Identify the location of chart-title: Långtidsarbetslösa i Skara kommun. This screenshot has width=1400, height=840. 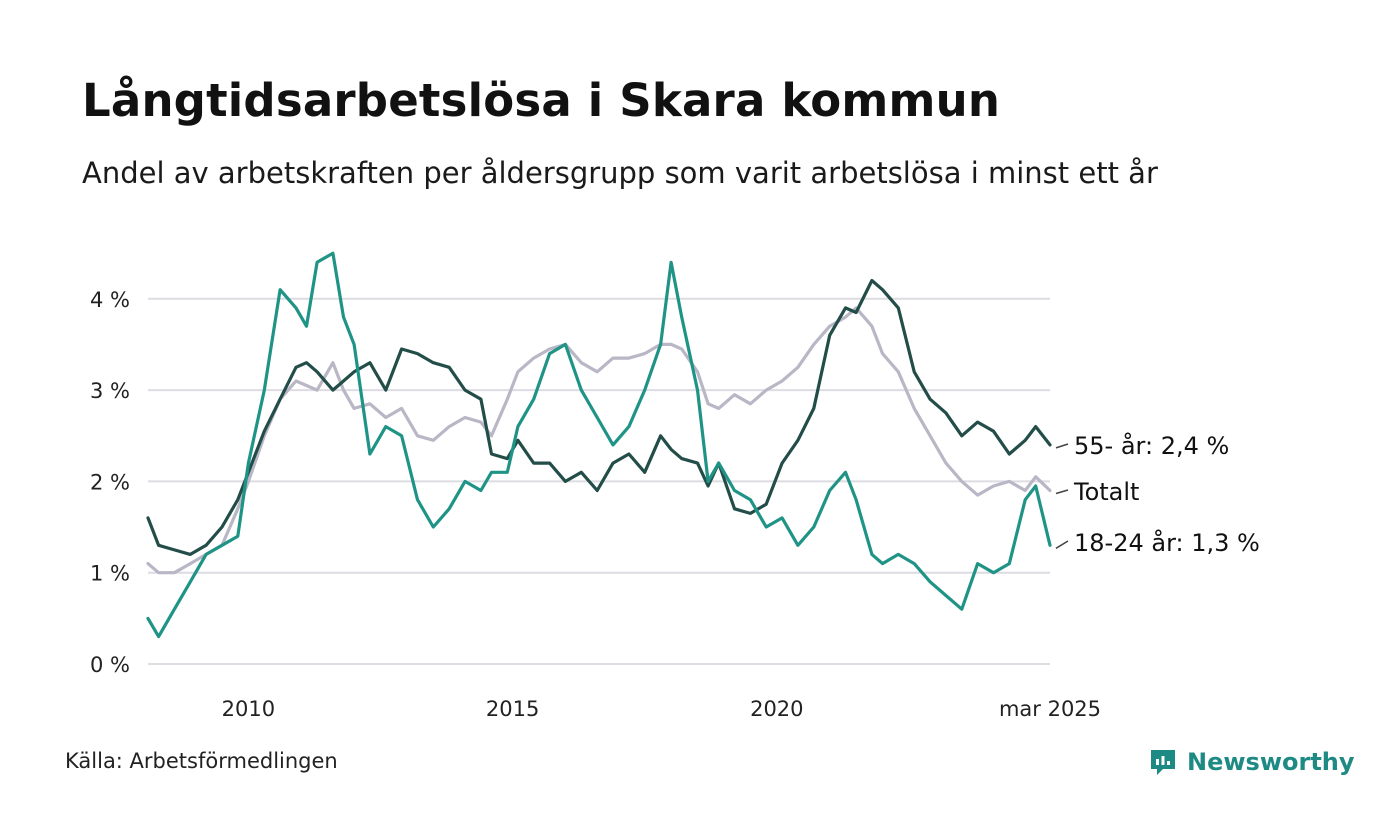
(541, 100).